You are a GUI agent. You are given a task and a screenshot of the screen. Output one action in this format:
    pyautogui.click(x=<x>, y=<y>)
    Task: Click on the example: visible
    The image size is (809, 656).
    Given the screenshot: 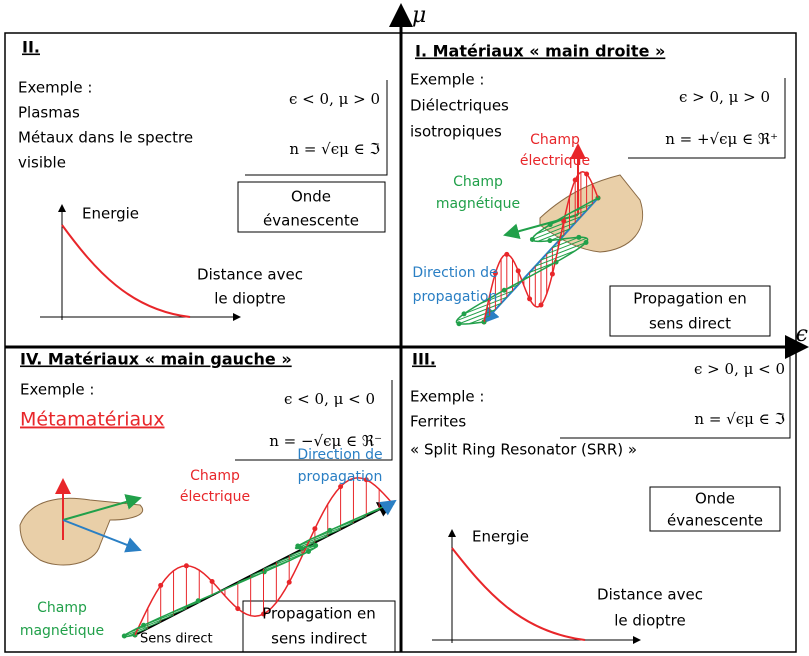 What is the action you would take?
    pyautogui.click(x=42, y=163)
    